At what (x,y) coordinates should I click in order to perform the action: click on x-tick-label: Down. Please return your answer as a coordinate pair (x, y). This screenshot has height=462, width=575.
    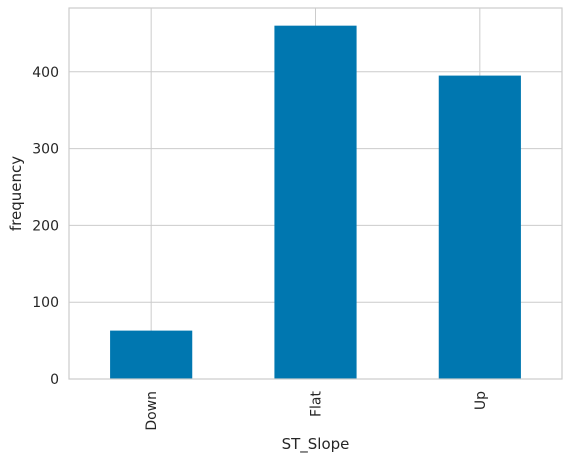
    Looking at the image, I should click on (152, 411).